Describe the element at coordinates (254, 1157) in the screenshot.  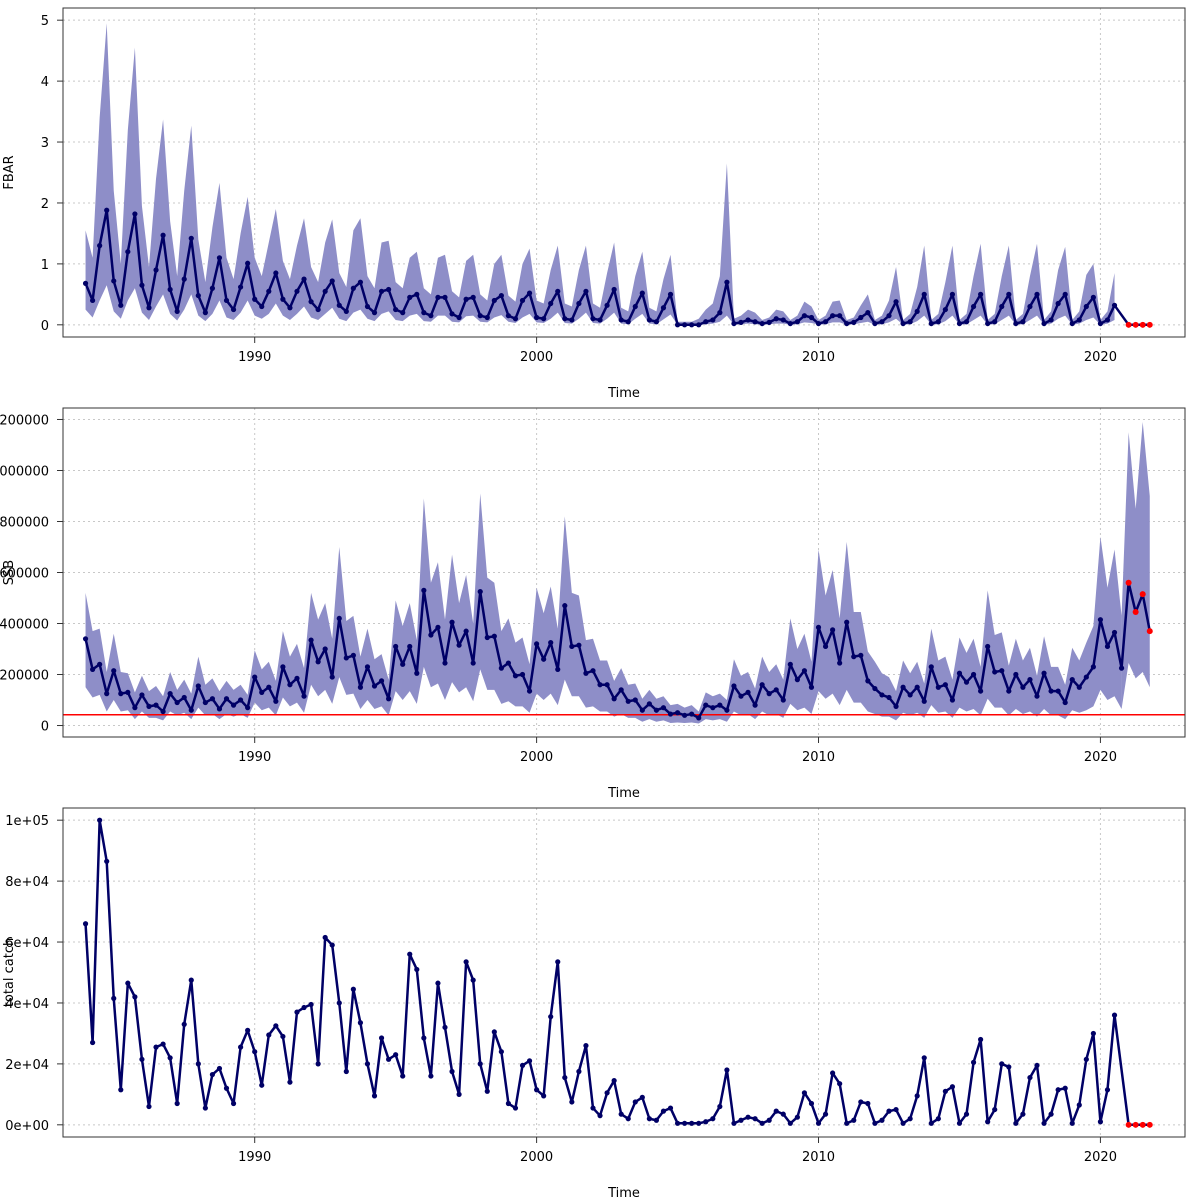
I see `catch-x-tick-label: 1990` at that location.